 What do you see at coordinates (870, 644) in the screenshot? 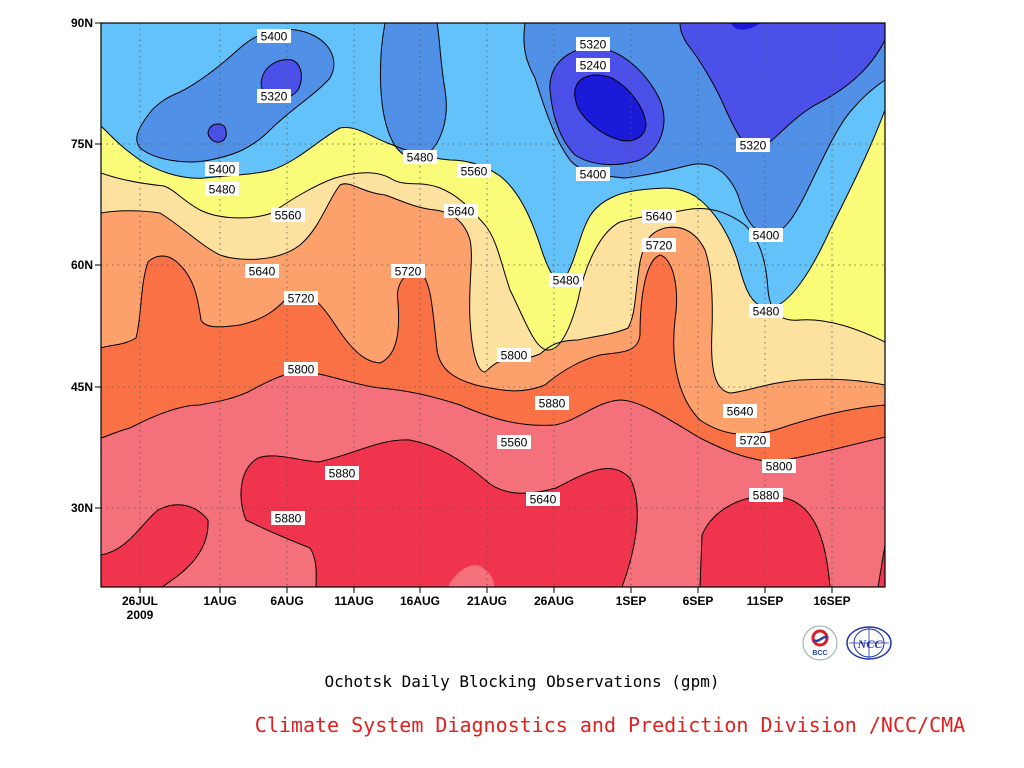
I see `svg-text: NCC` at bounding box center [870, 644].